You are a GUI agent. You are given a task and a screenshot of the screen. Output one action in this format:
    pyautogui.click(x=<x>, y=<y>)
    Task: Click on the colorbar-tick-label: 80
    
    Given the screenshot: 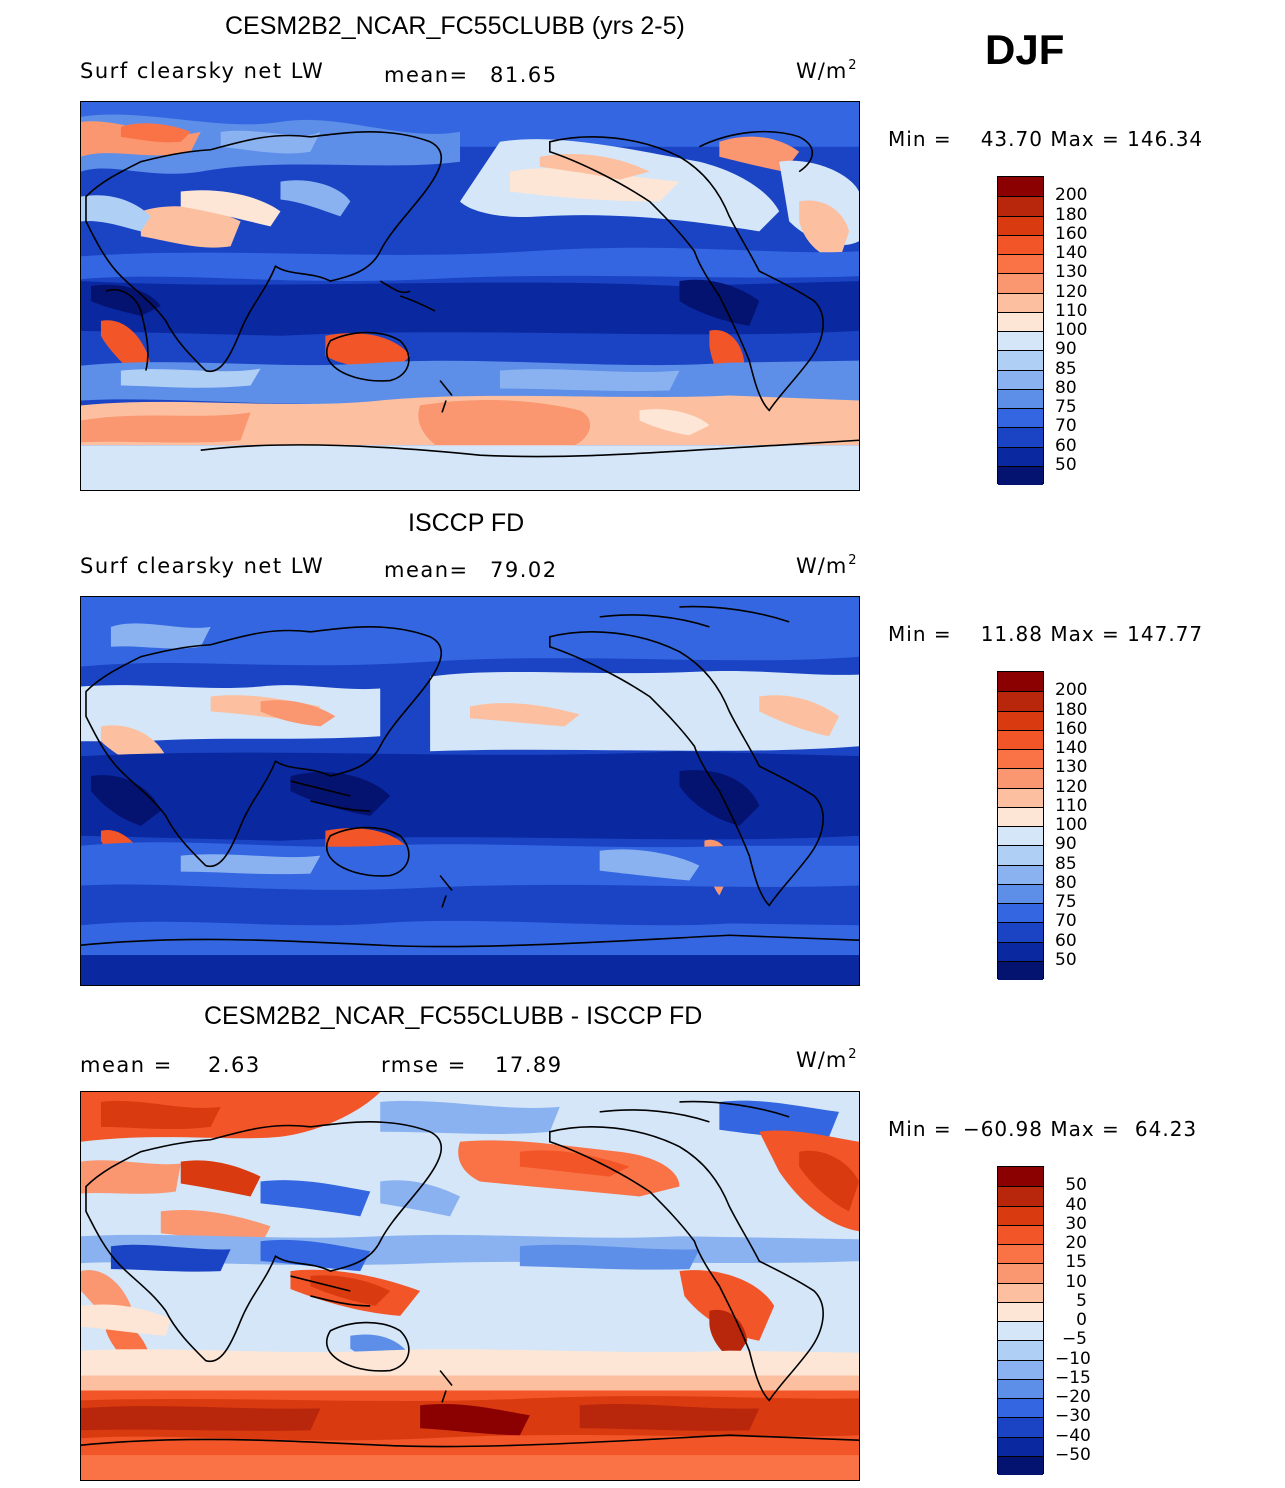 What is the action you would take?
    pyautogui.click(x=1066, y=882)
    